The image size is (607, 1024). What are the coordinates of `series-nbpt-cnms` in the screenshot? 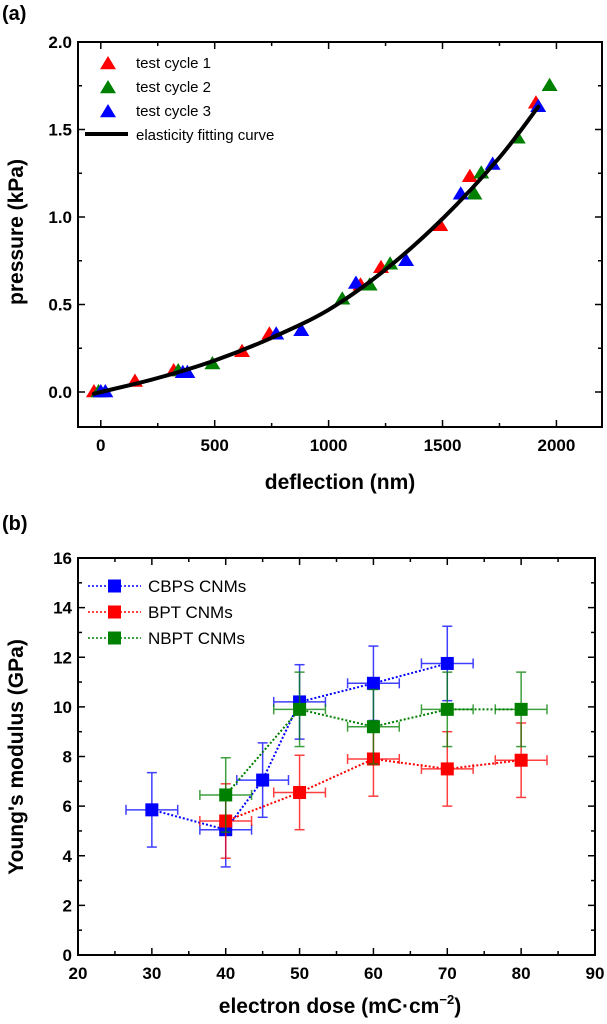 It's located at (373, 752).